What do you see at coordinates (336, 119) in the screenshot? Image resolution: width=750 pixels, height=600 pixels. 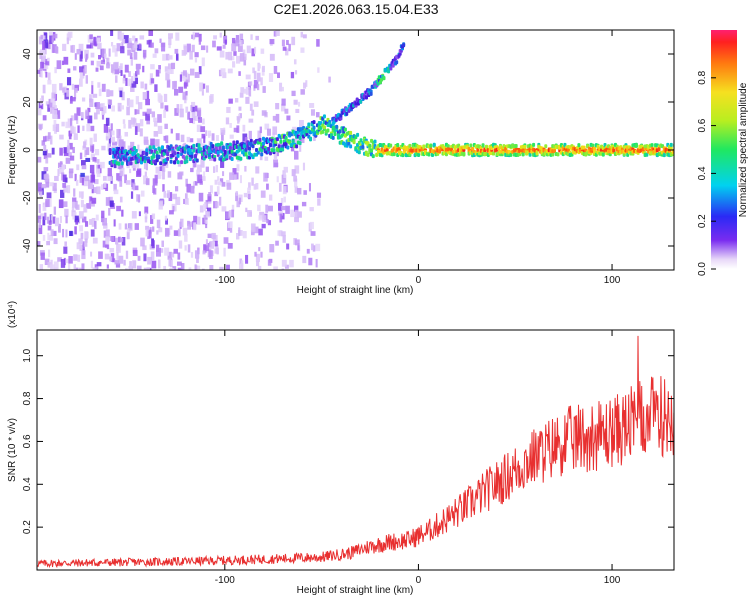 I see `spectrogram-branch-cell` at bounding box center [336, 119].